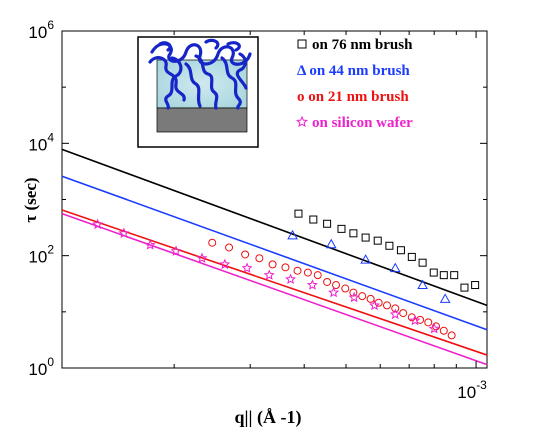 The height and width of the screenshot is (443, 538). Describe the element at coordinates (200, 74) in the screenshot. I see `polymer-chains` at that location.